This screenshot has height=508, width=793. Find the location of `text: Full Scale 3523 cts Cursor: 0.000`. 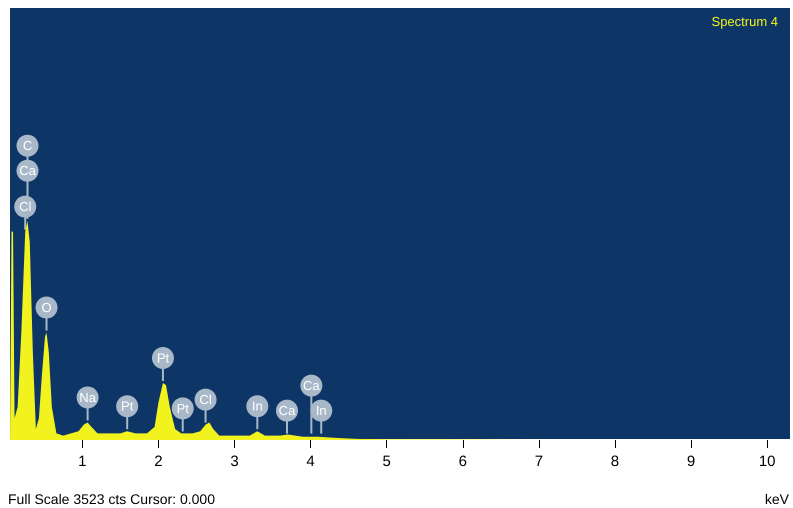

text: Full Scale 3523 cts Cursor: 0.000 is located at coordinates (112, 499).